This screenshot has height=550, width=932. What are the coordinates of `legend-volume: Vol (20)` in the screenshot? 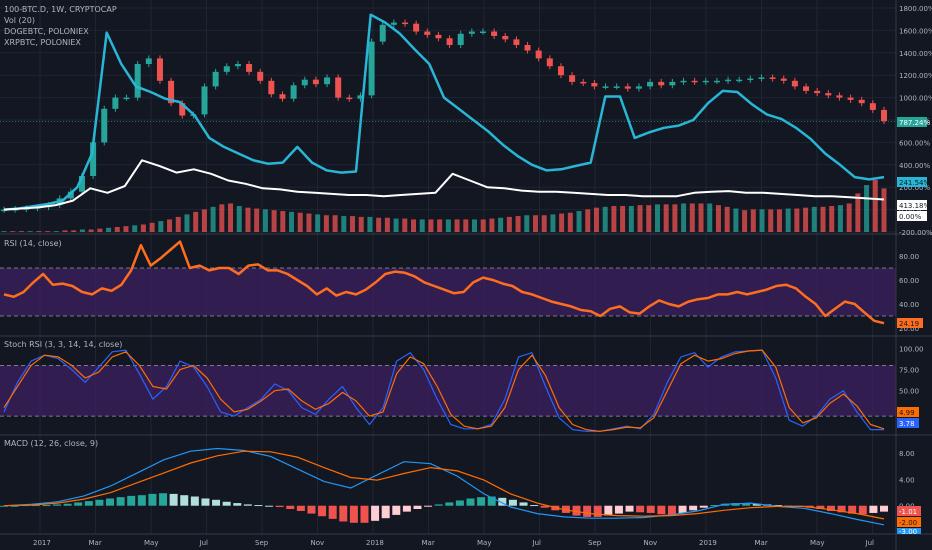 It's located at (19, 20).